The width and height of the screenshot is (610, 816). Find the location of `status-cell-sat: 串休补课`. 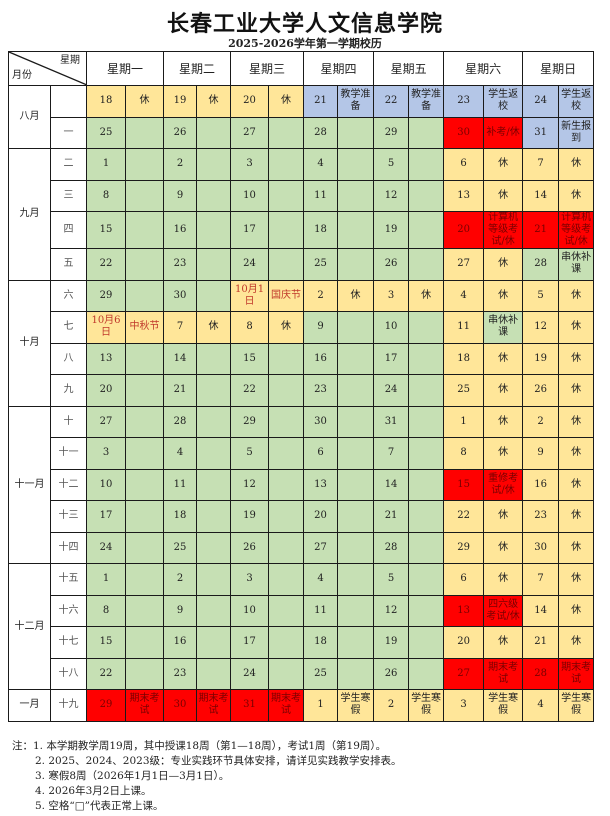

status-cell-sat: 串休补课 is located at coordinates (503, 327).